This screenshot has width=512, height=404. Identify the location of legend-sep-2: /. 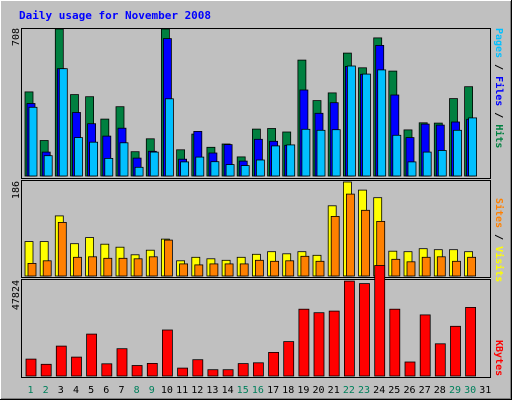
(498, 115).